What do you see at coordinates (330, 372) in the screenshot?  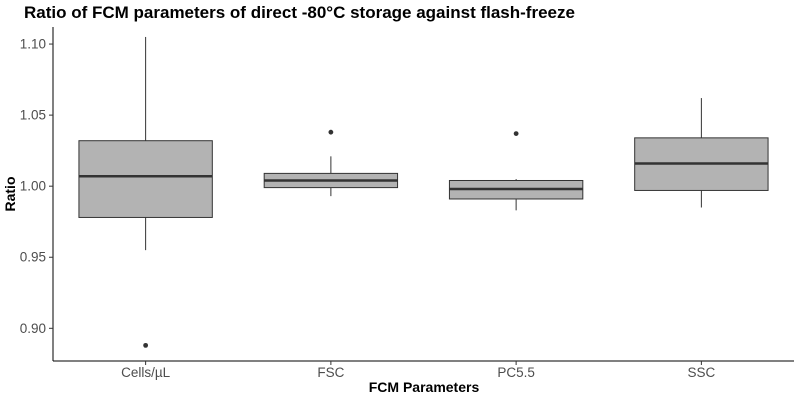 I see `x-tick-label: FSC` at bounding box center [330, 372].